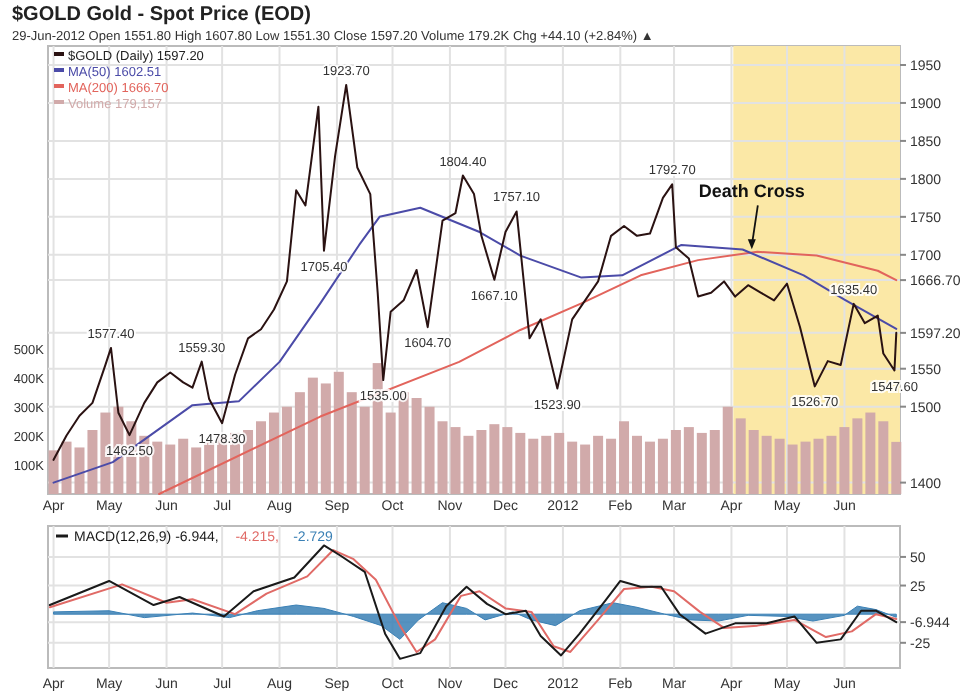 The image size is (960, 700). I want to click on chart-title: $GOLD Gold - Spot Price (EOD), so click(161, 15).